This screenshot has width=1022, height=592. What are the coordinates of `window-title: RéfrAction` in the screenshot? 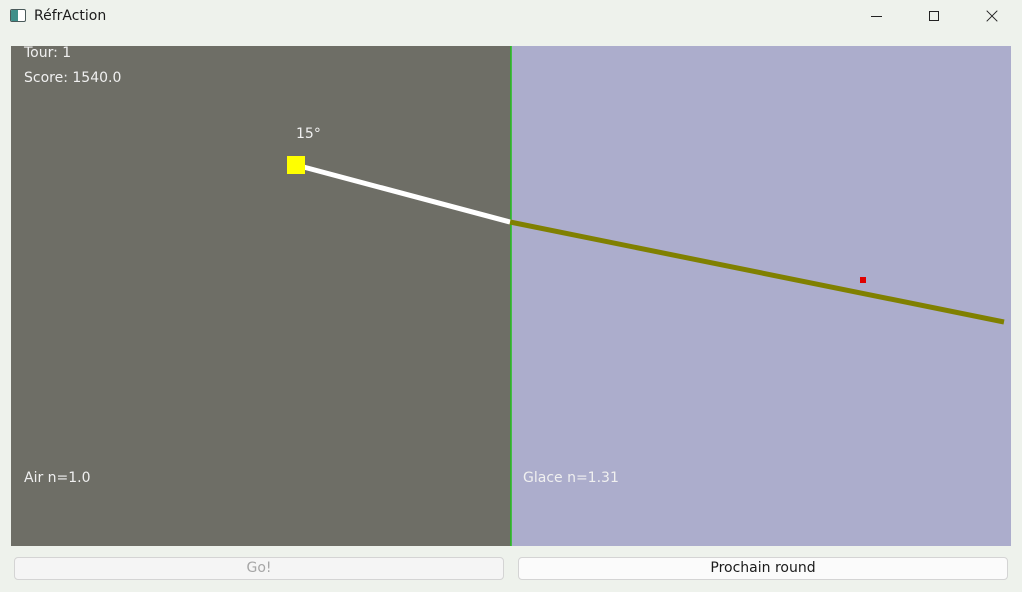 It's located at (70, 16).